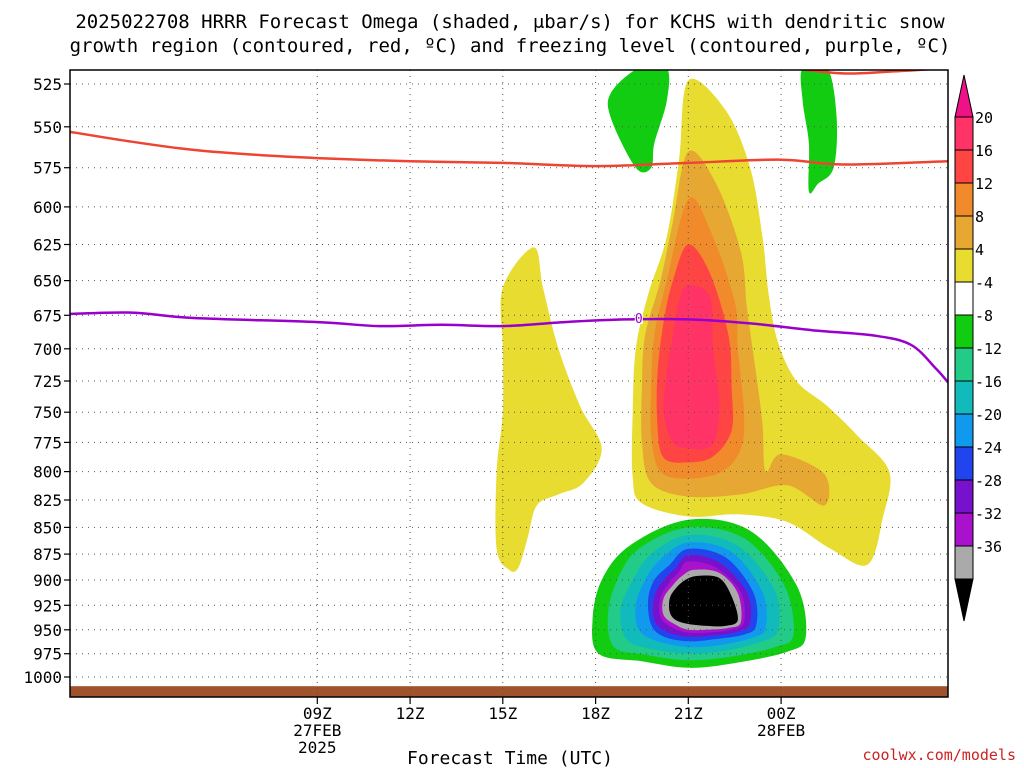 This screenshot has width=1024, height=768. Describe the element at coordinates (988, 415) in the screenshot. I see `colorbar-label: -20` at that location.